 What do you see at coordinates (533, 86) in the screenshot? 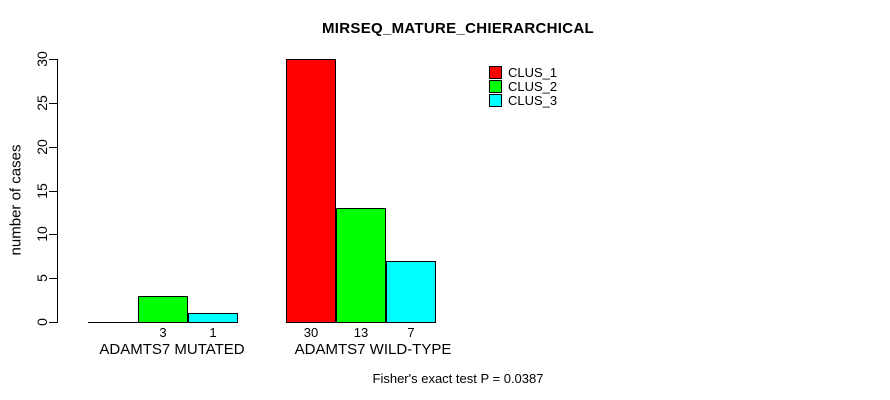
I see `legend-label: CLUS_2` at bounding box center [533, 86].